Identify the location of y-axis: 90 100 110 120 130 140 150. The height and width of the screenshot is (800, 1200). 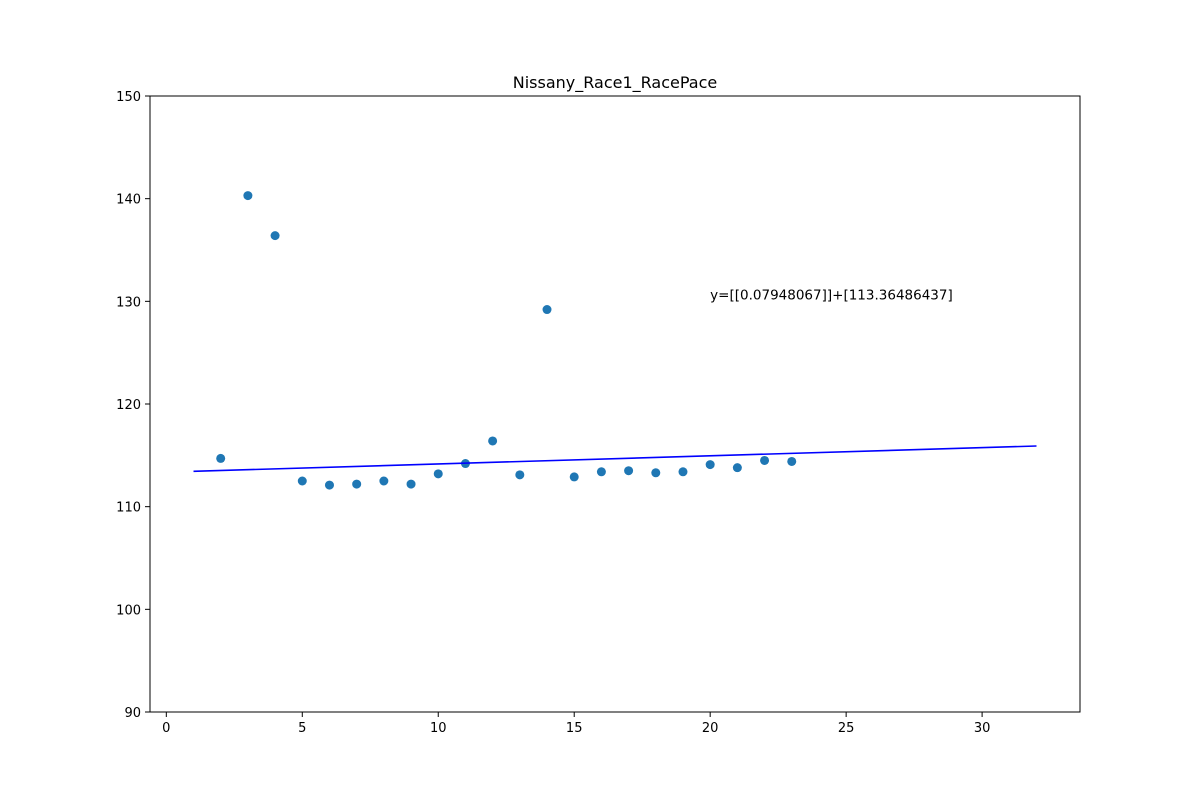
(133, 405).